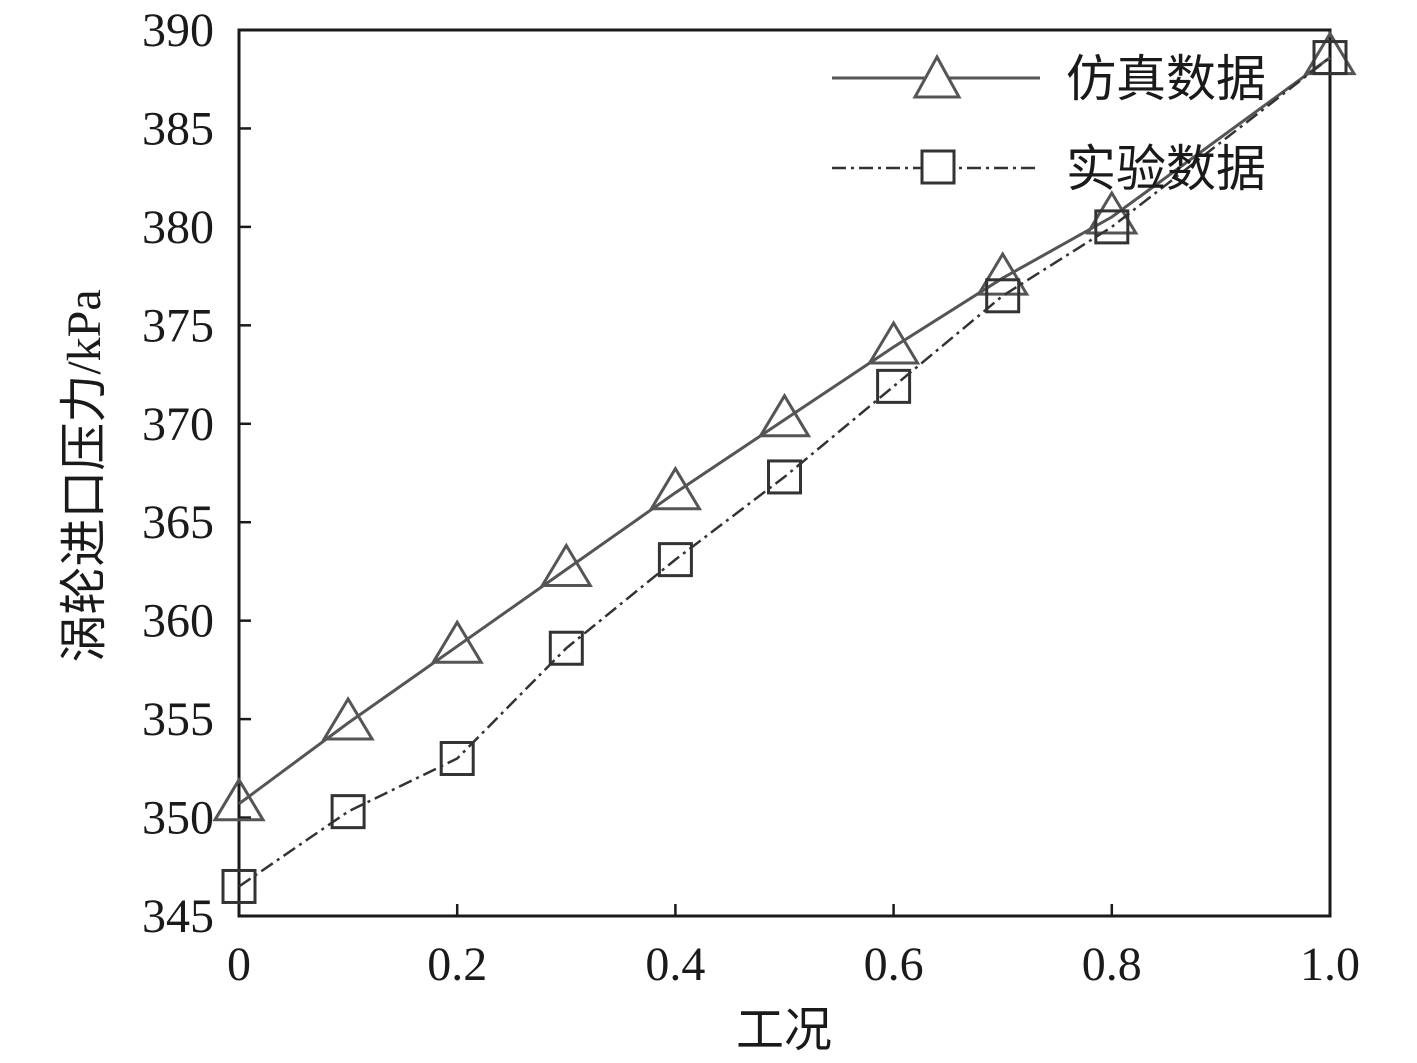  What do you see at coordinates (178, 325) in the screenshot?
I see `y-tick-label: 375` at bounding box center [178, 325].